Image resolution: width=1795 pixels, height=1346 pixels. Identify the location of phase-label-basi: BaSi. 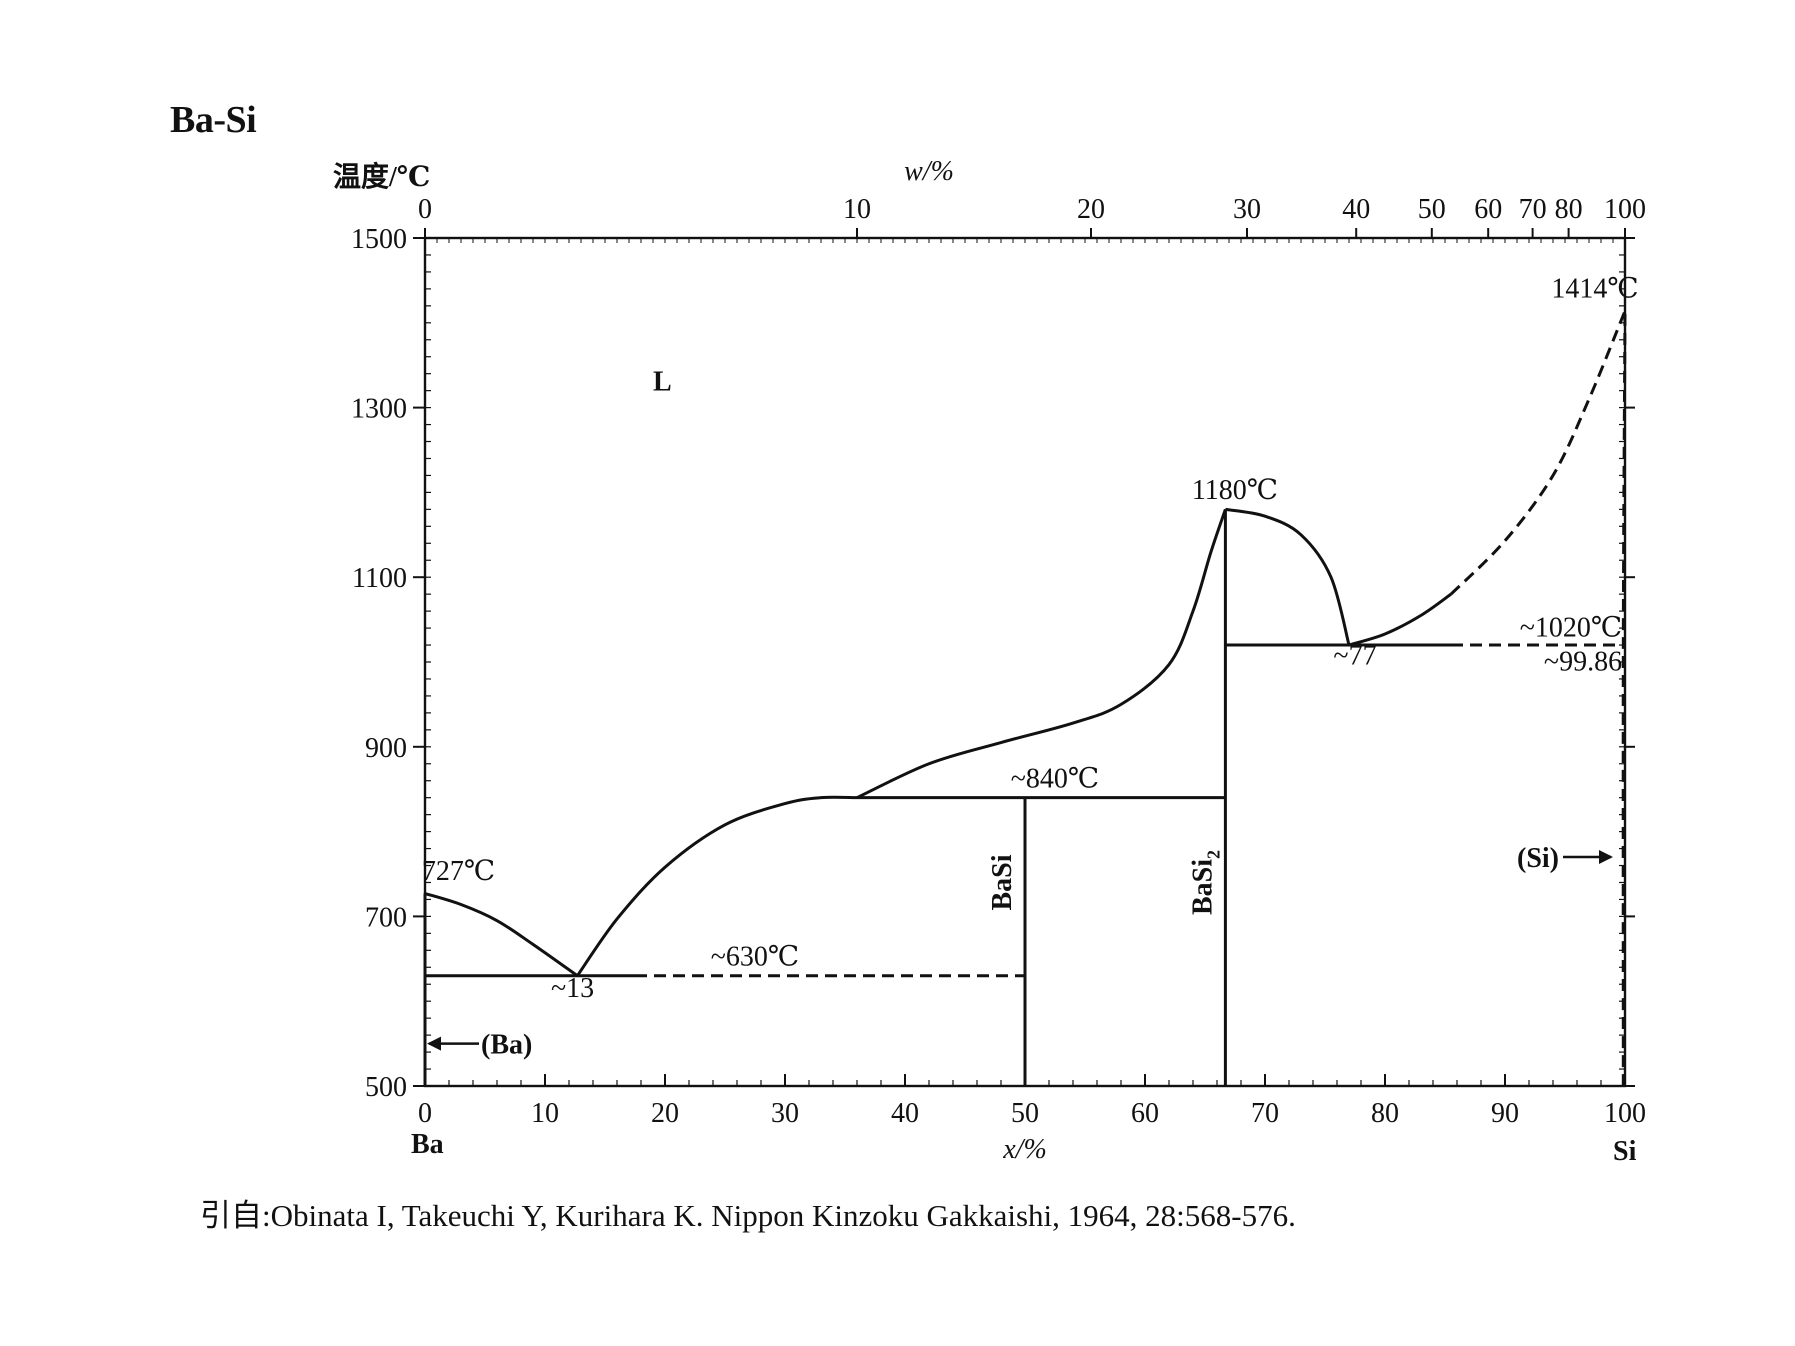
(1002, 882).